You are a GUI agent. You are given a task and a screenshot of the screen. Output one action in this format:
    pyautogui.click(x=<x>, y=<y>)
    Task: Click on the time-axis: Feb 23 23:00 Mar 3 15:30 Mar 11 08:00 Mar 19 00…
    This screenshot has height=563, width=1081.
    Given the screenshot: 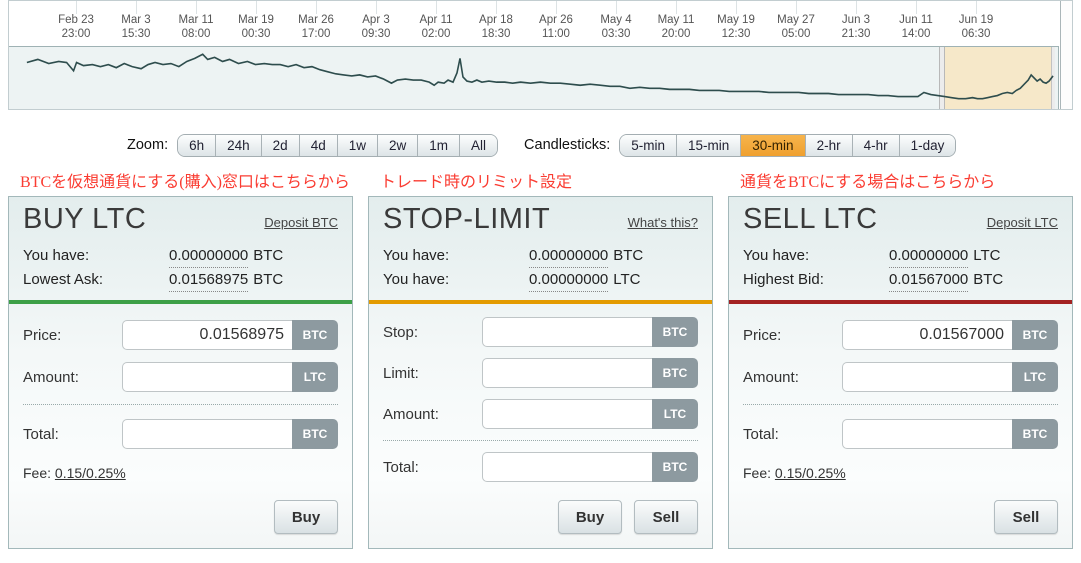 What is the action you would take?
    pyautogui.click(x=534, y=23)
    